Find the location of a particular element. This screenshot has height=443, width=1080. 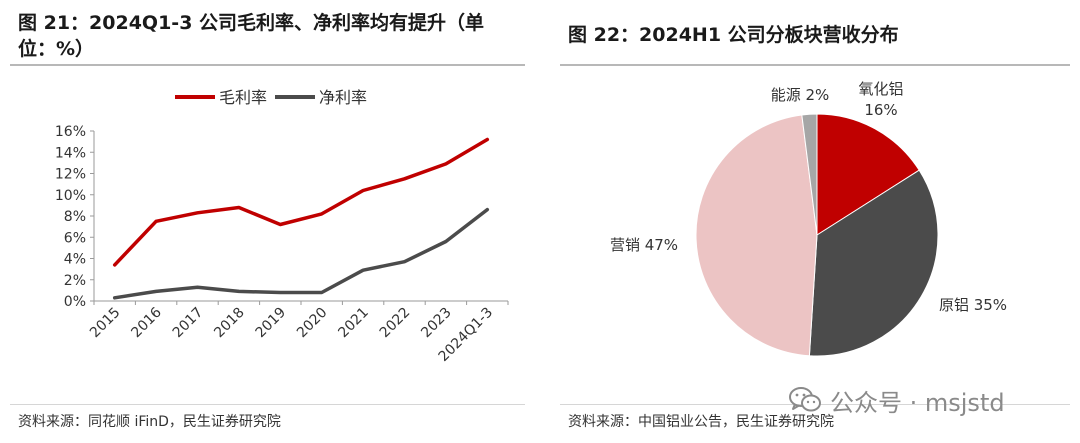

source-note: 资料来源：同花顺 iFinD，民生证券研究院 is located at coordinates (149, 422).